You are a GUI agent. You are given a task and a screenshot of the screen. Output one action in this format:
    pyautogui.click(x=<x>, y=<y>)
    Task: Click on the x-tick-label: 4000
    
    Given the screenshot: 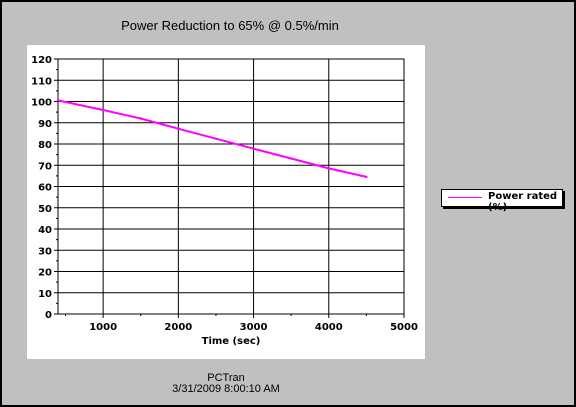 What is the action you would take?
    pyautogui.click(x=329, y=327)
    